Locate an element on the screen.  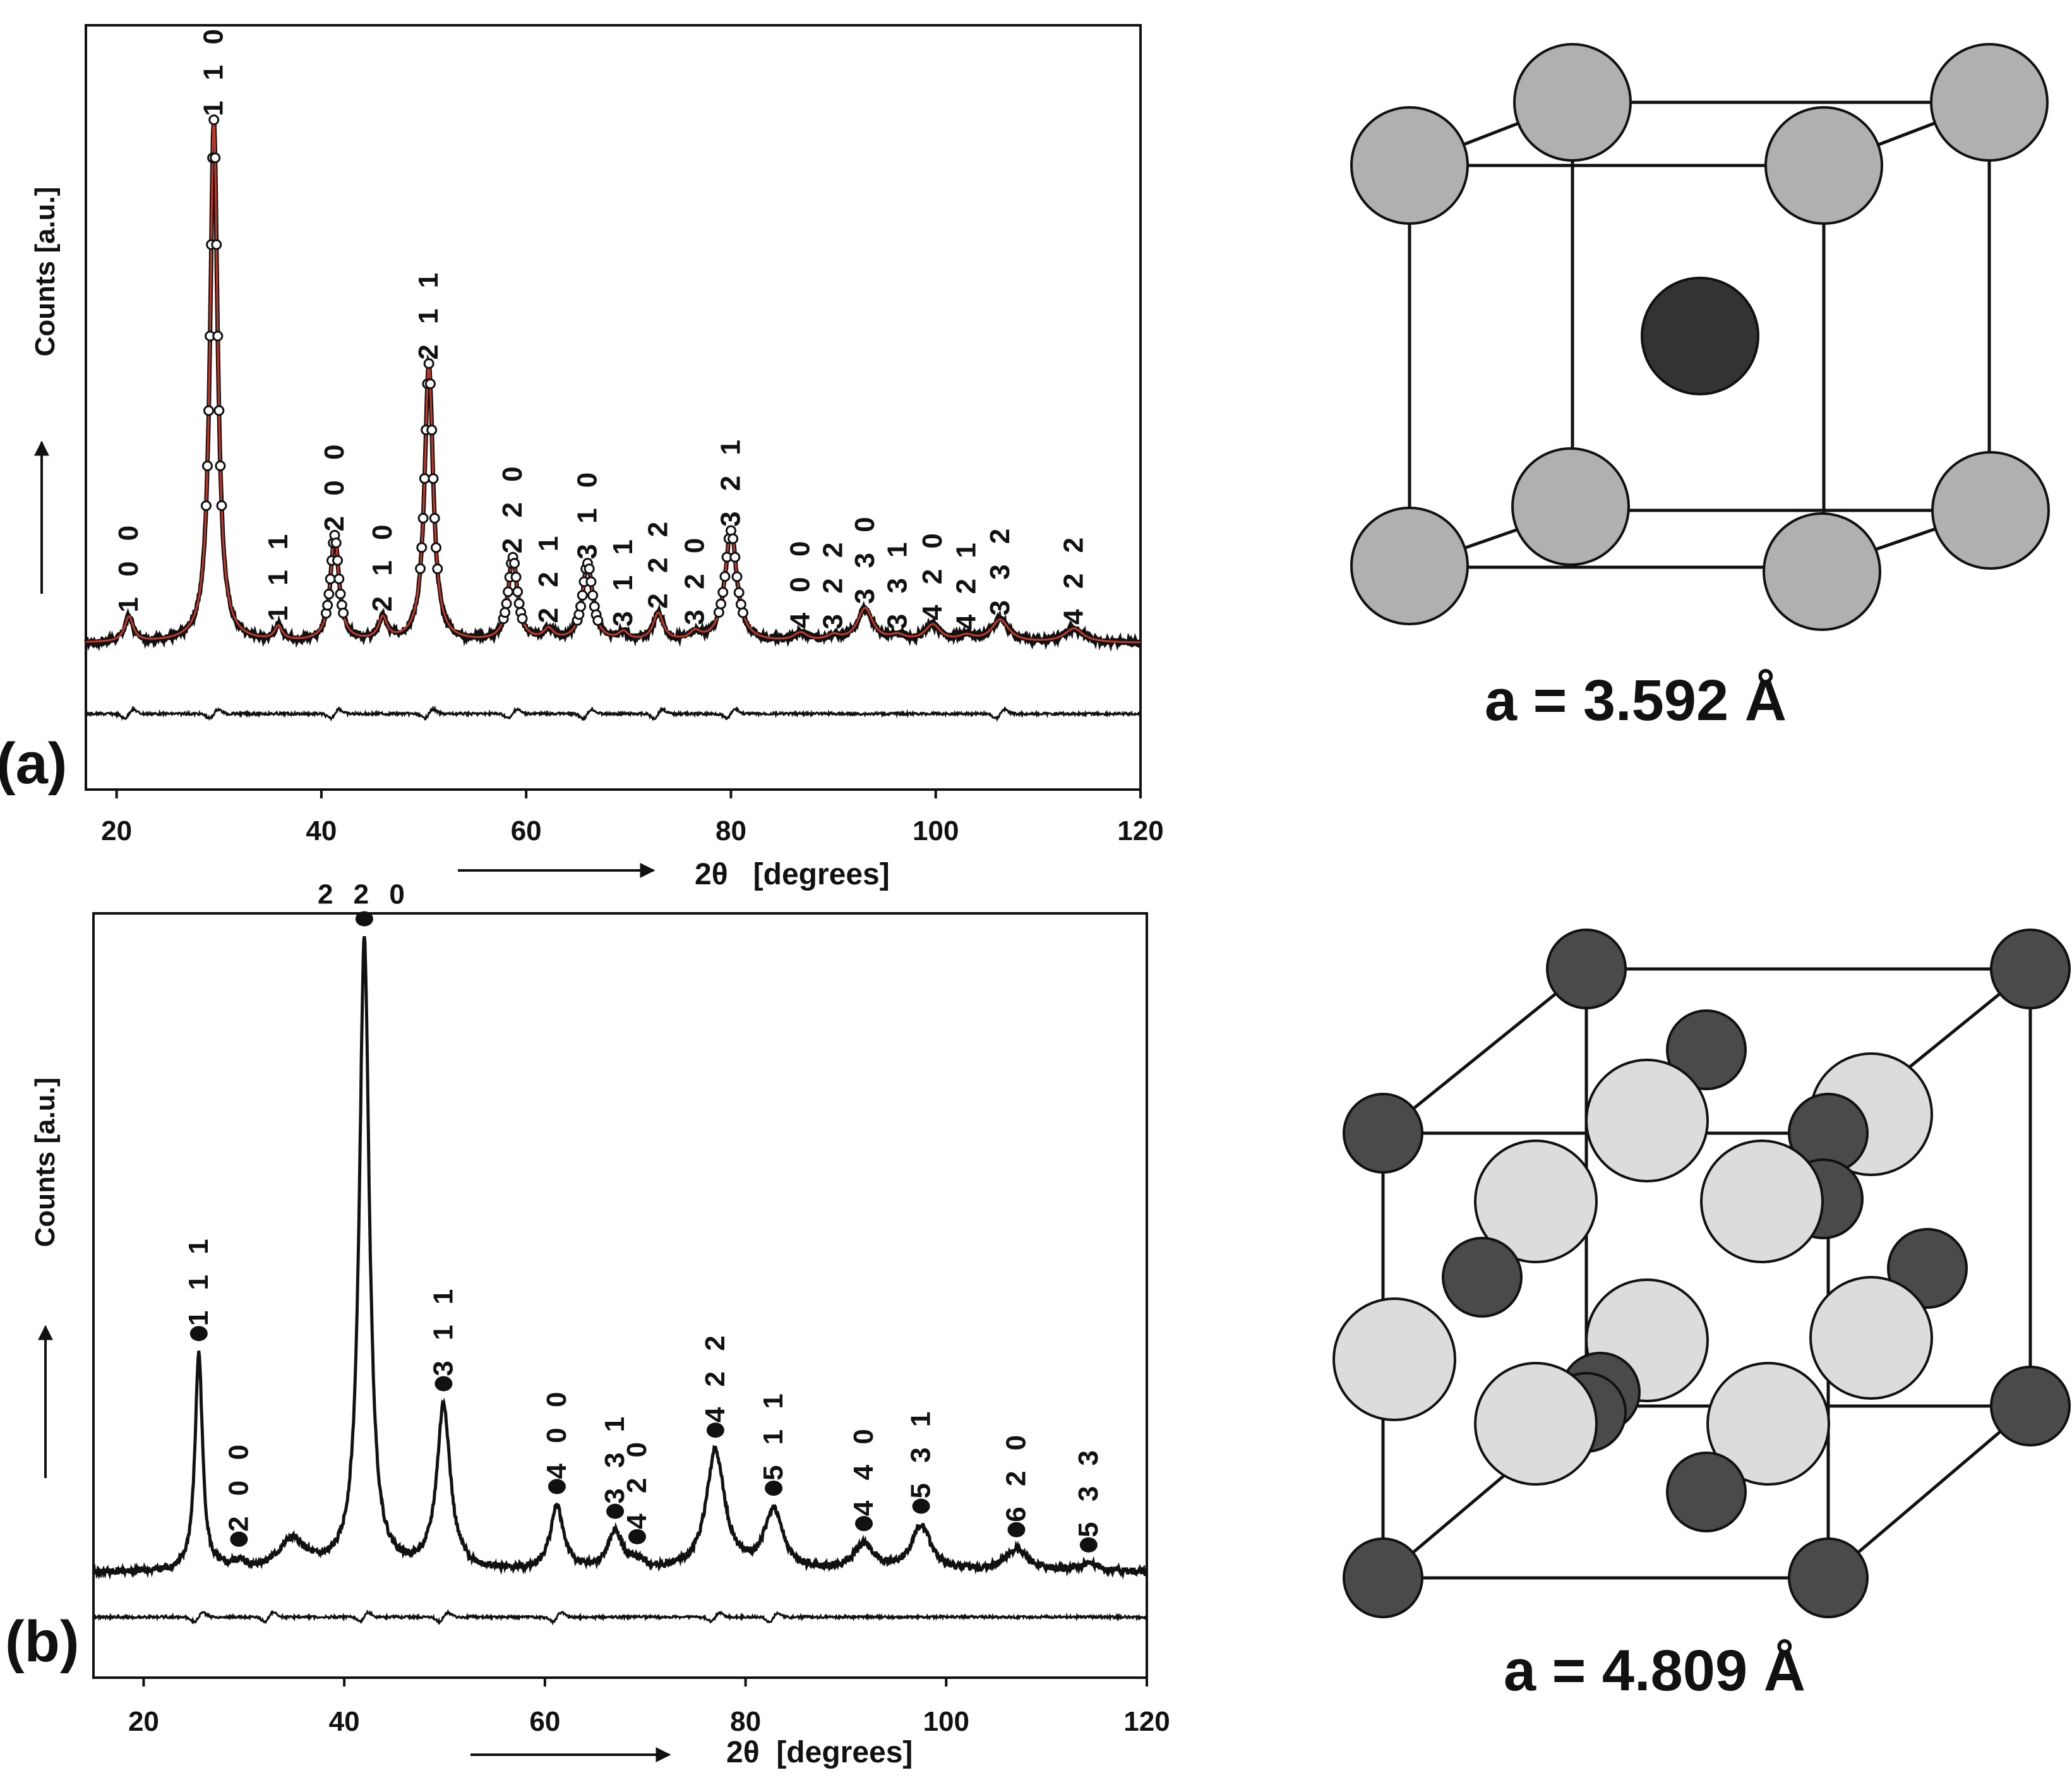
center-atom is located at coordinates (1700, 336).